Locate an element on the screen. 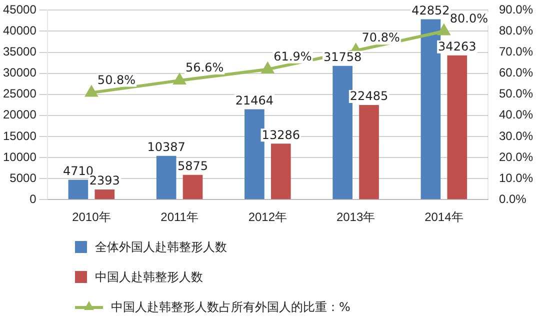 The image size is (540, 324). legend-label: 中国人赴韩整形人数 is located at coordinates (149, 277).